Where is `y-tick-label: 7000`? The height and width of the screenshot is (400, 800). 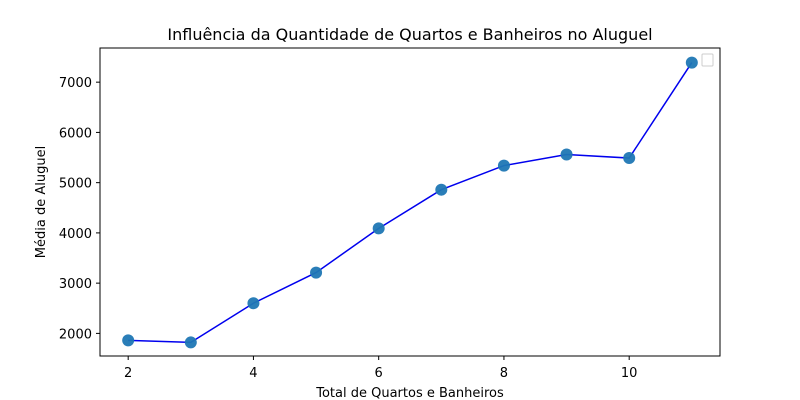 y-tick-label: 7000 is located at coordinates (75, 83).